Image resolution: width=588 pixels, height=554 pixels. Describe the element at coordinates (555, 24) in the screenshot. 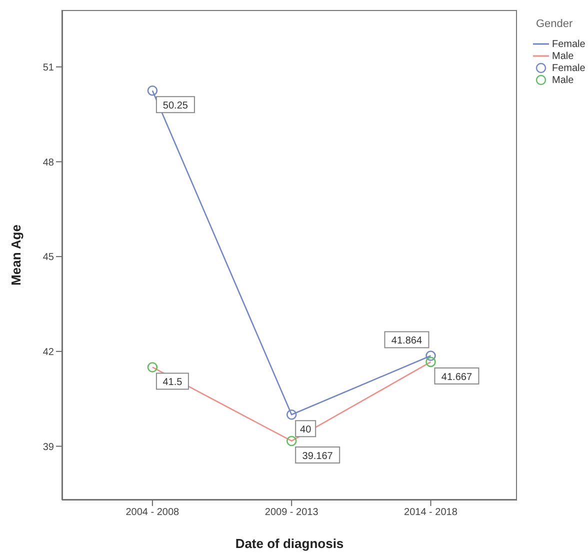

I see `legend-title: Gender` at that location.